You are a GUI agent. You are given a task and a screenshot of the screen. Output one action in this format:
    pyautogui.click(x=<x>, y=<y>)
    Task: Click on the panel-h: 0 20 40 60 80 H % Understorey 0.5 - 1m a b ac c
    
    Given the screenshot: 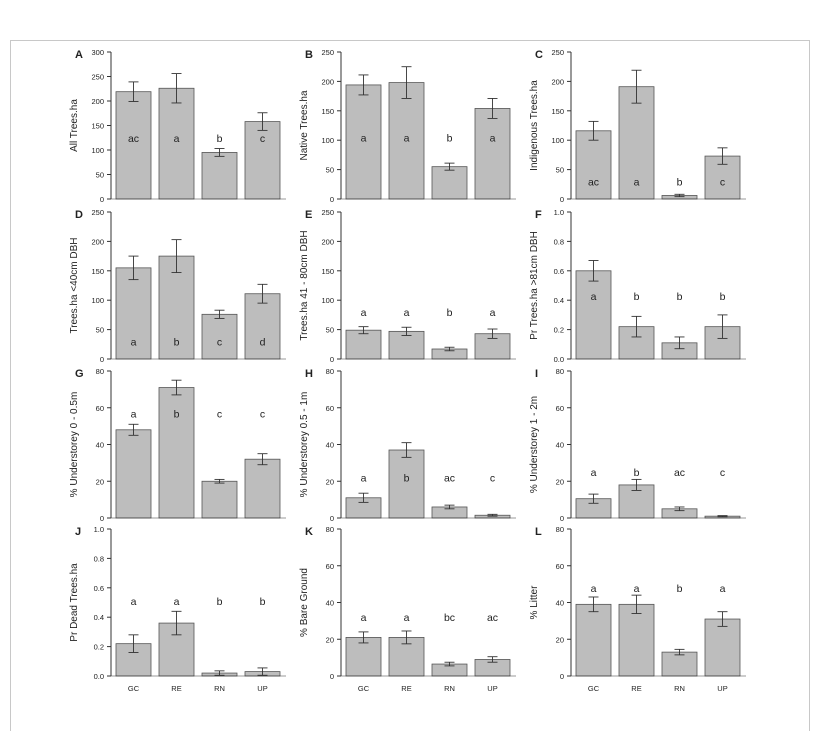 What is the action you would take?
    pyautogui.click(x=407, y=445)
    